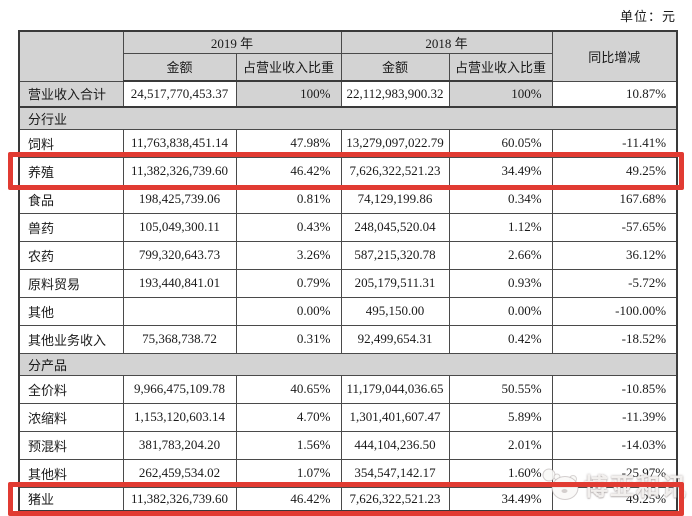 Image resolution: width=692 pixels, height=516 pixels. I want to click on year-2018-header: 2018 年, so click(446, 42).